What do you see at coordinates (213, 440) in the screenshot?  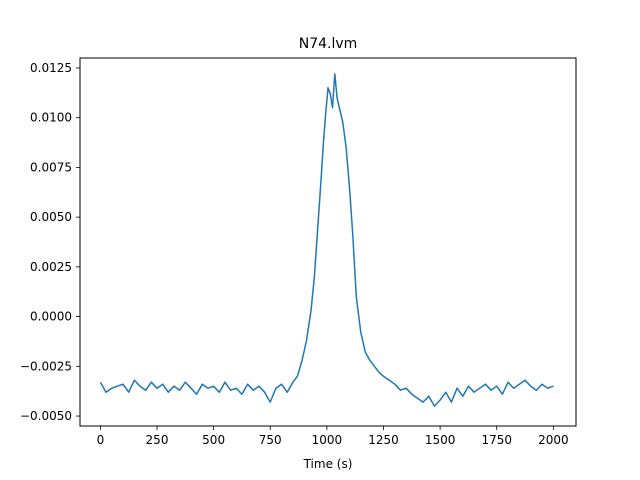 I see `x-tick-label: 500` at bounding box center [213, 440].